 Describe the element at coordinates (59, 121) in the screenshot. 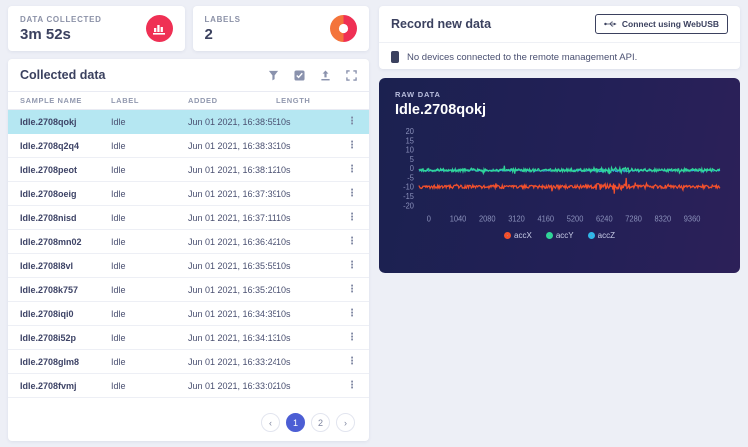

I see `sample-name-cell: Idle.2708qokj` at that location.